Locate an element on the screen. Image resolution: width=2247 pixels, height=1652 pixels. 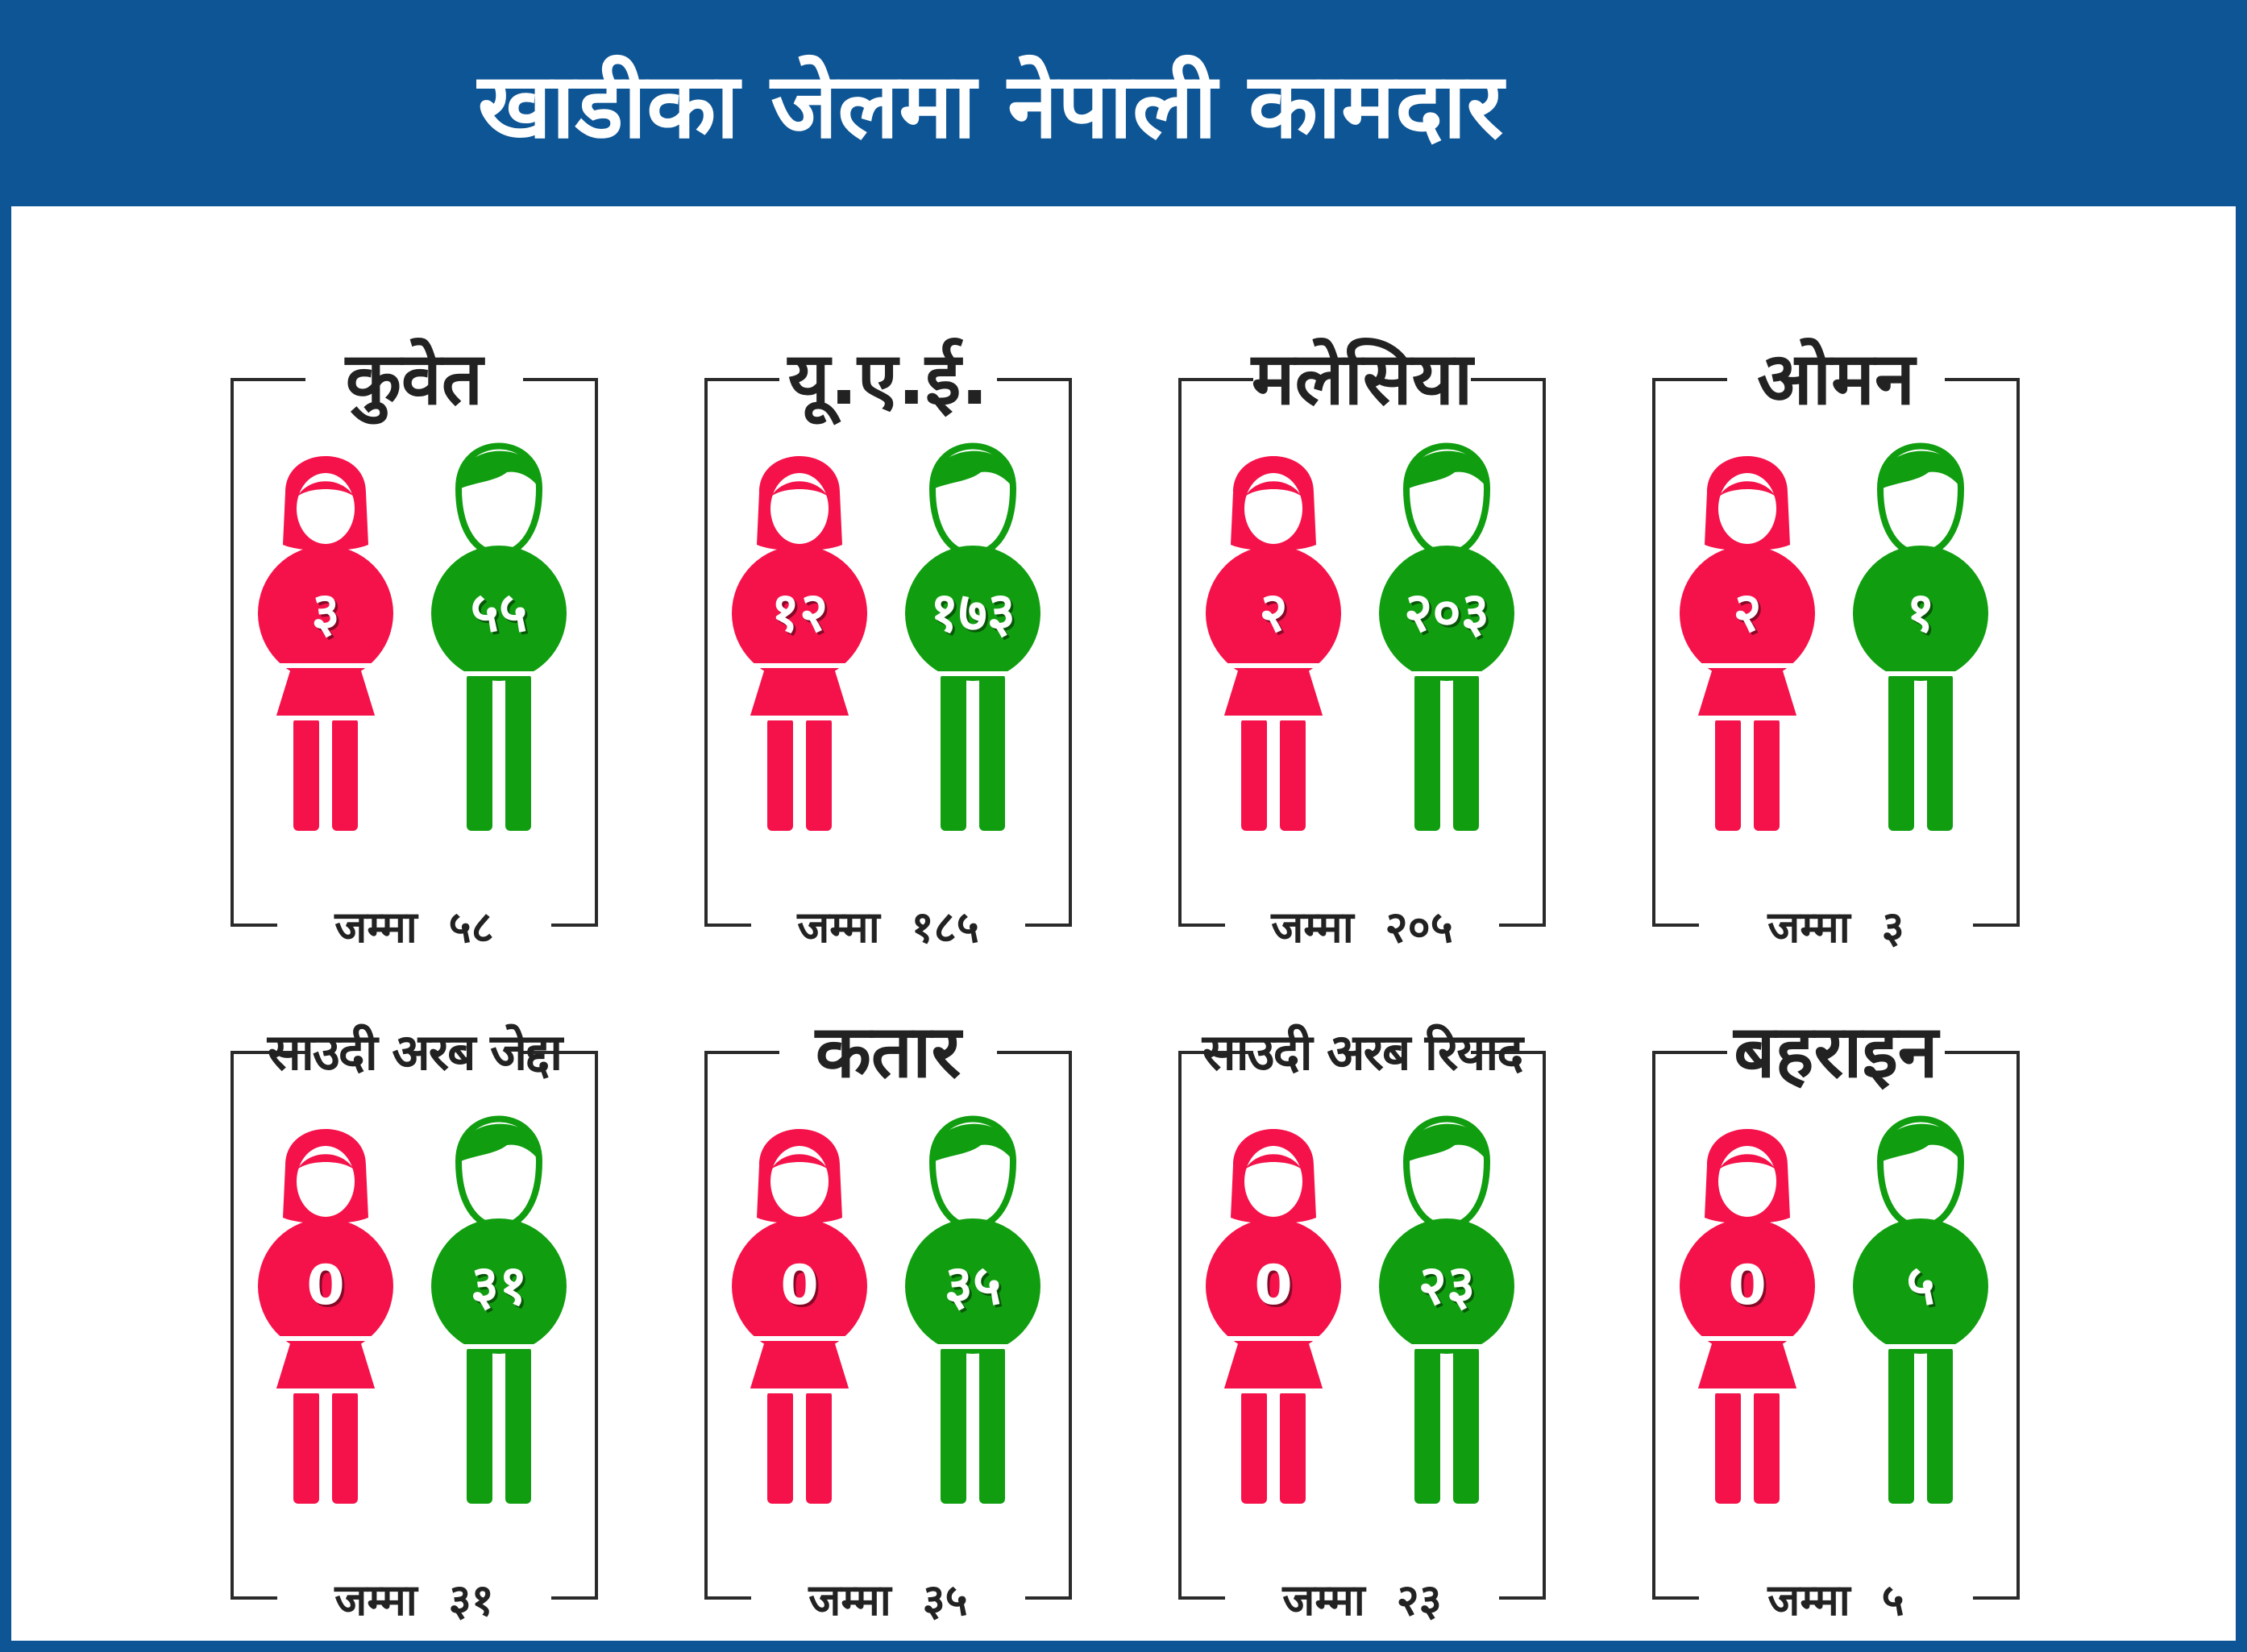
total-value: ३५ is located at coordinates (945, 1600).